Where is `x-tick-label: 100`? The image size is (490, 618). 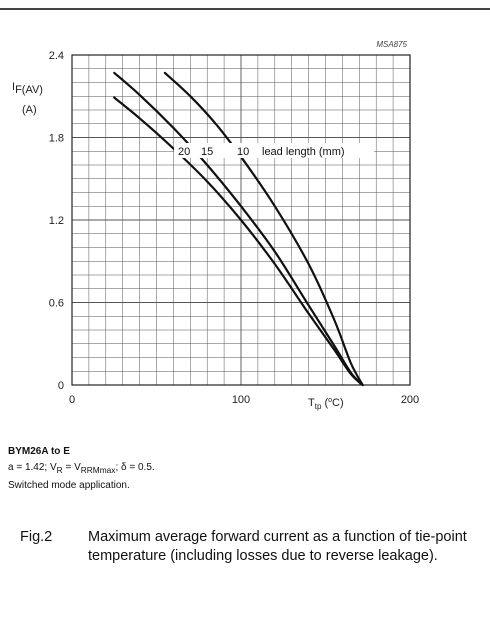
x-tick-label: 100 is located at coordinates (241, 400).